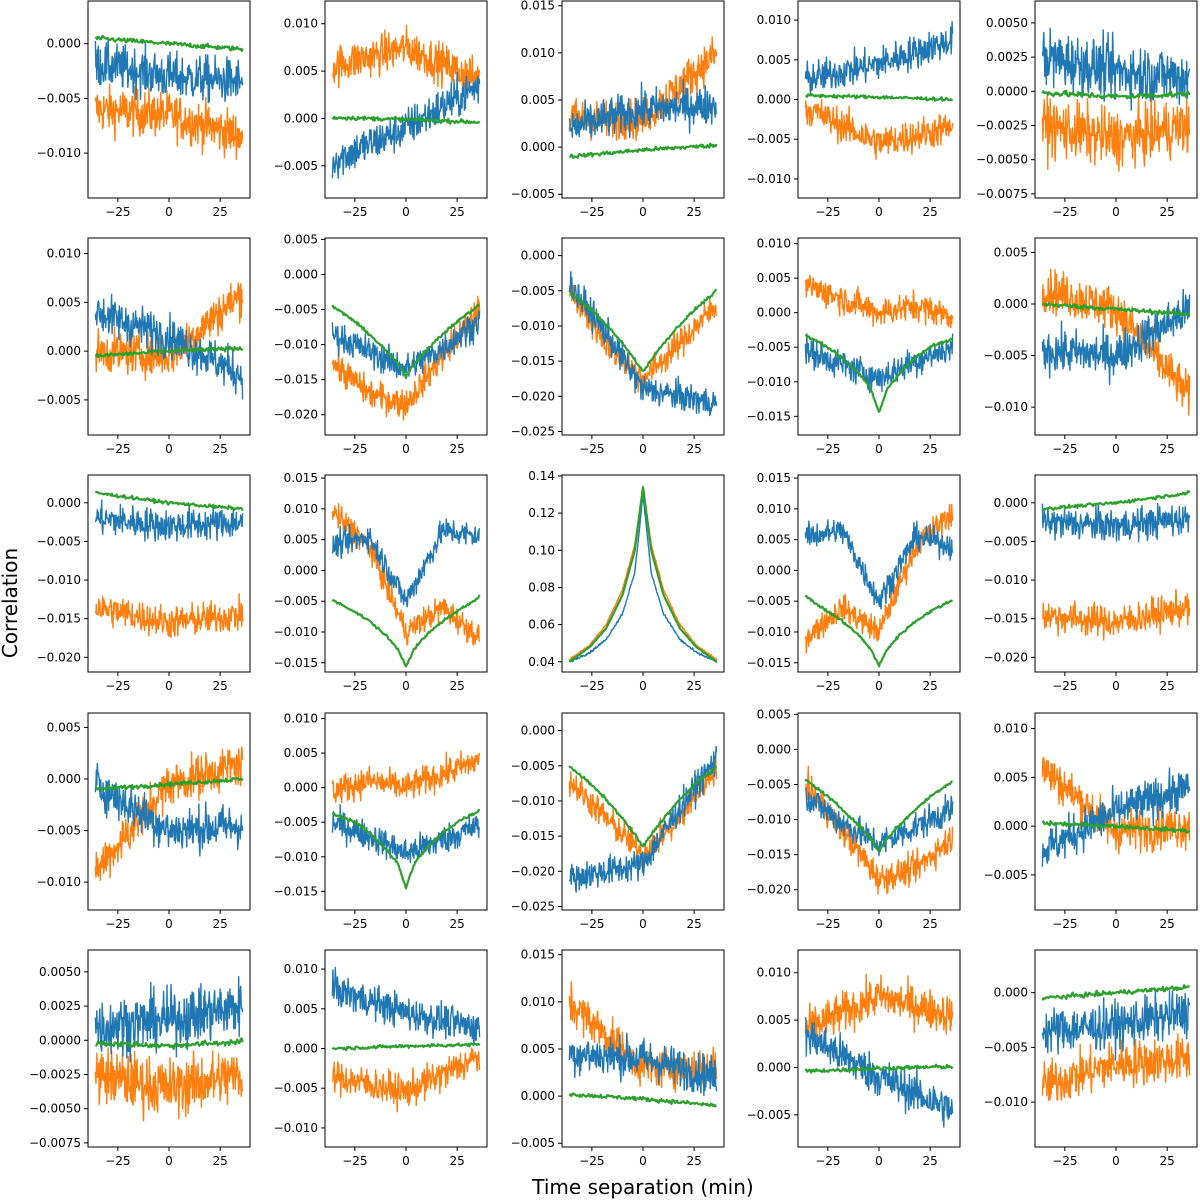 This screenshot has width=1200, height=1201. Describe the element at coordinates (854, 109) in the screenshot. I see `subplot-1-4: −25 0 25 −0.010 −0.005 0.000 0.005 0.010` at that location.